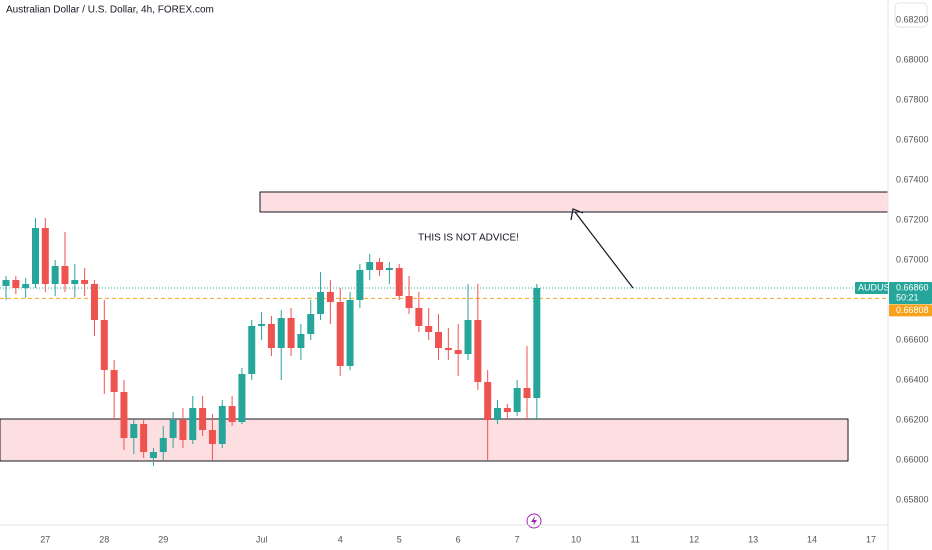 The image size is (932, 550). Describe the element at coordinates (262, 539) in the screenshot. I see `x-tick-label: Jul` at that location.